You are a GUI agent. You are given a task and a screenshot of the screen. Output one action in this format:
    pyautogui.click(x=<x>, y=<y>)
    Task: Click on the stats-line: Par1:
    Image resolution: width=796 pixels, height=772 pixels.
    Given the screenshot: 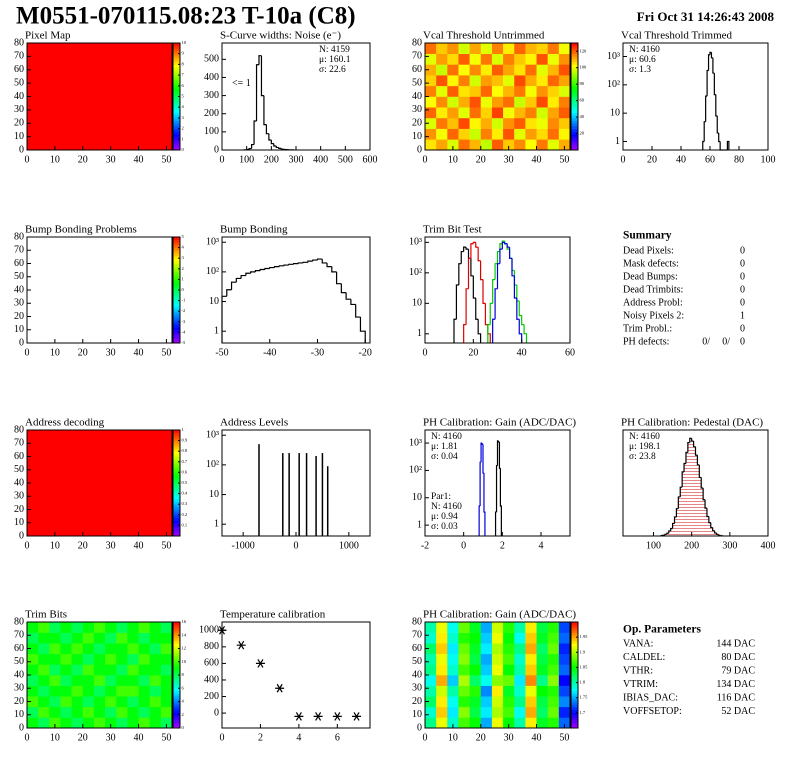 What is the action you would take?
    pyautogui.click(x=441, y=497)
    